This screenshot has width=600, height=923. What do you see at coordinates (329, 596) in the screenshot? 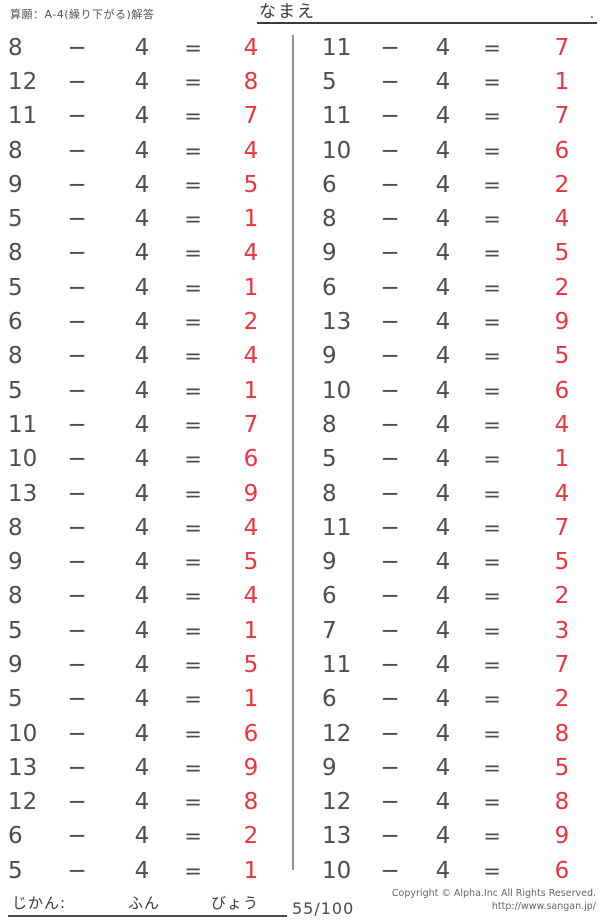
I see `minuend: 6` at bounding box center [329, 596].